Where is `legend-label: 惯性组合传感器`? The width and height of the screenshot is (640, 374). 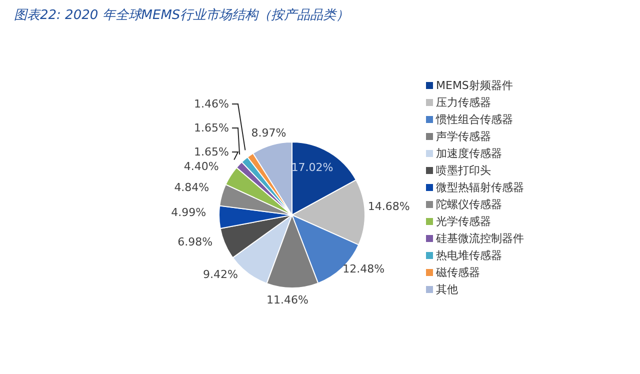 legend-label: 惯性组合传感器 is located at coordinates (474, 119).